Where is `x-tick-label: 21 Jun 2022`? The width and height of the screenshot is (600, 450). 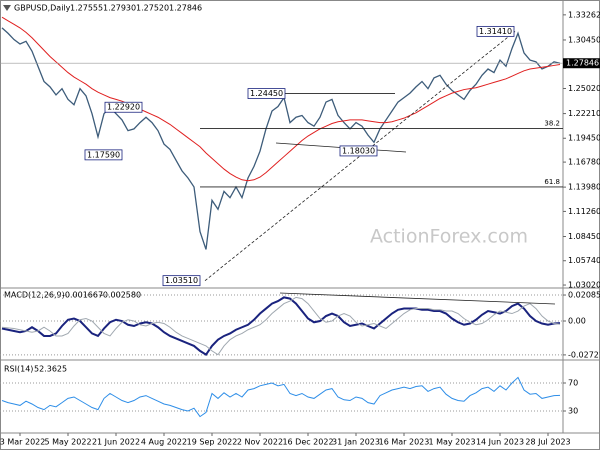 x-tick-label: 21 Jun 2022 is located at coordinates (116, 442).